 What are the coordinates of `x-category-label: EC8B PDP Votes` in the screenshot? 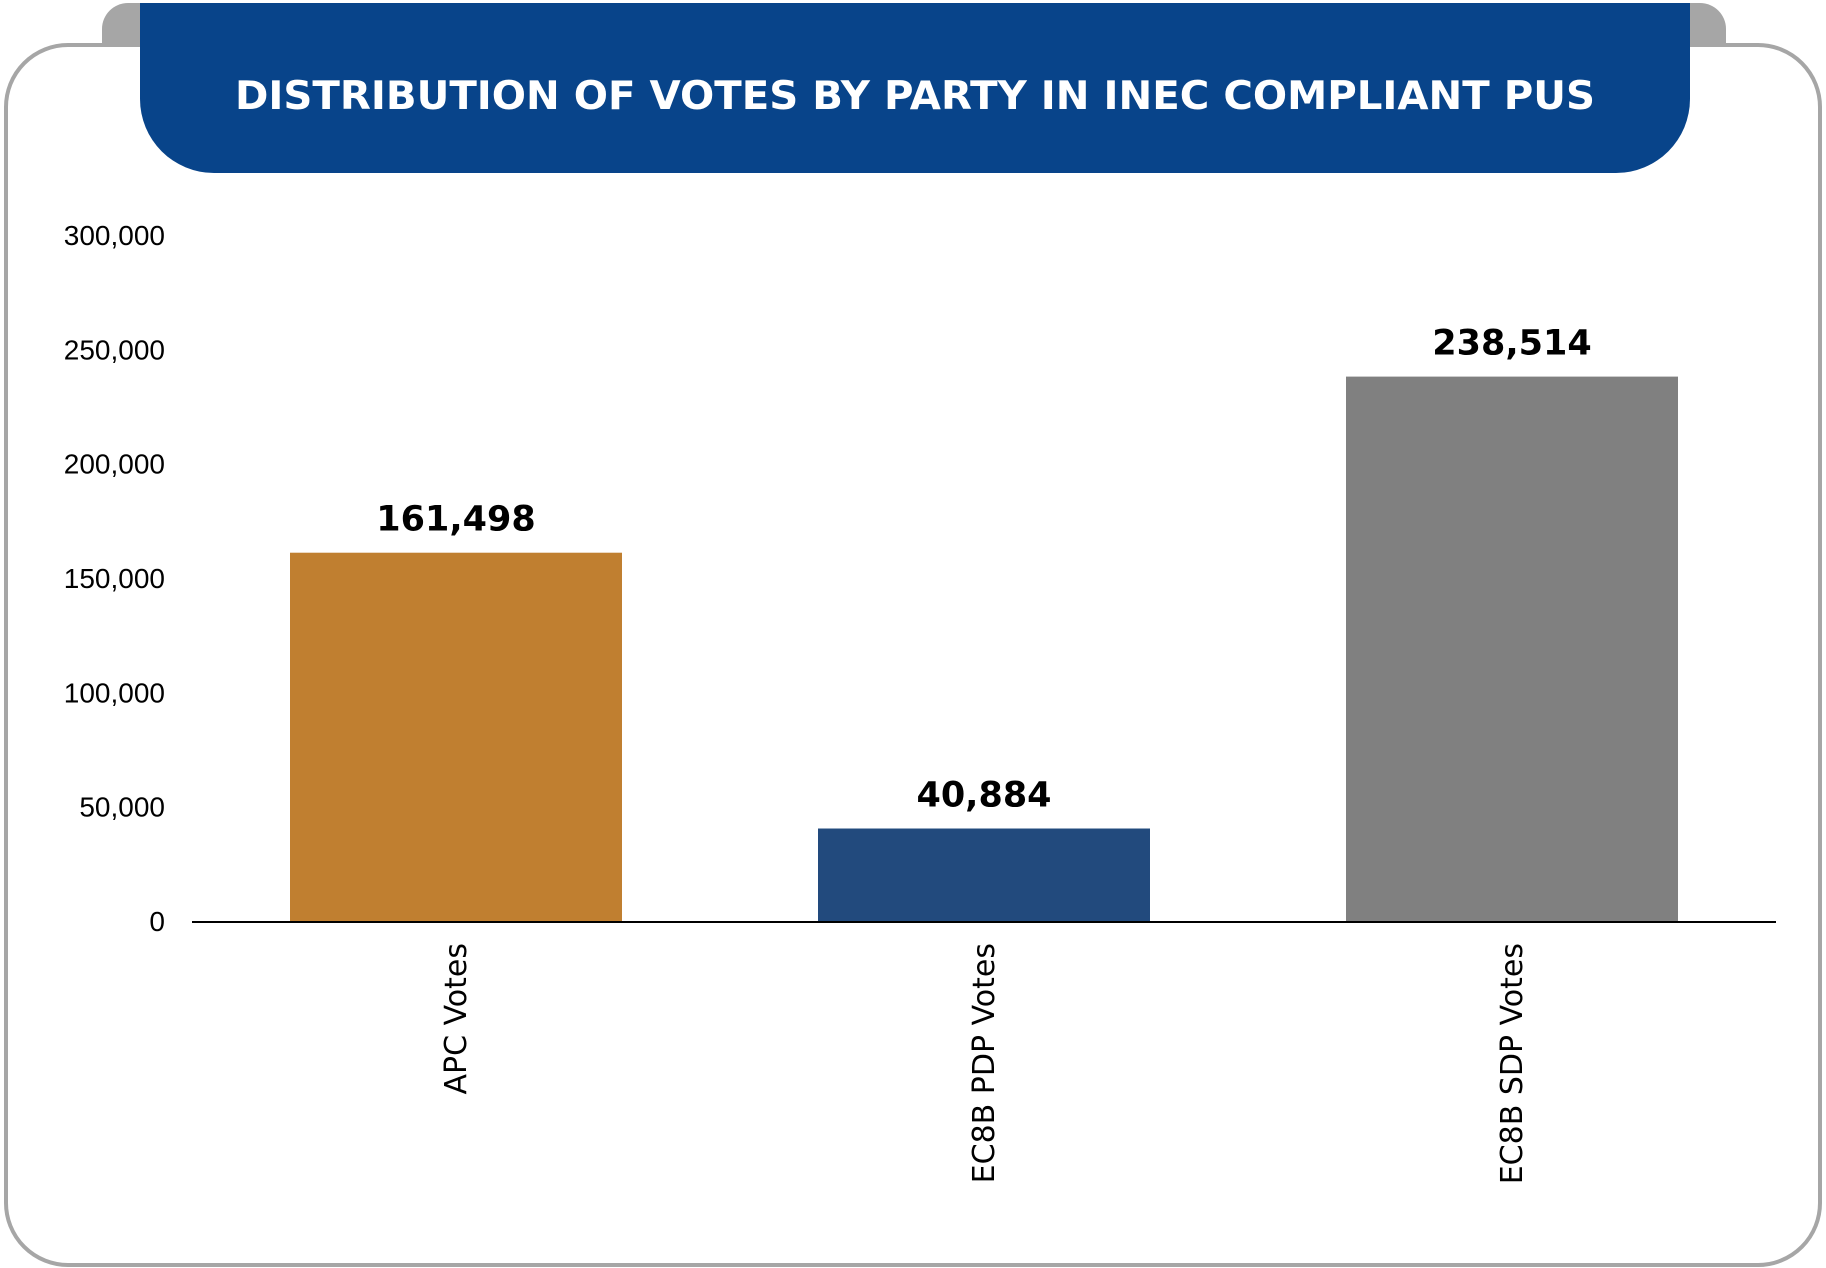 It's located at (984, 1063).